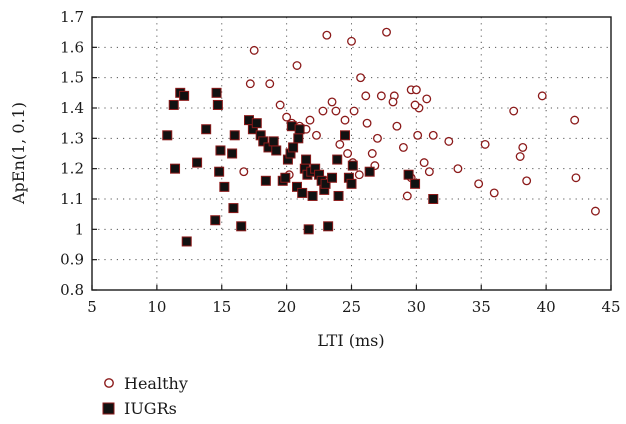  What do you see at coordinates (72, 169) in the screenshot?
I see `y-tick-label: 1.2` at bounding box center [72, 169].